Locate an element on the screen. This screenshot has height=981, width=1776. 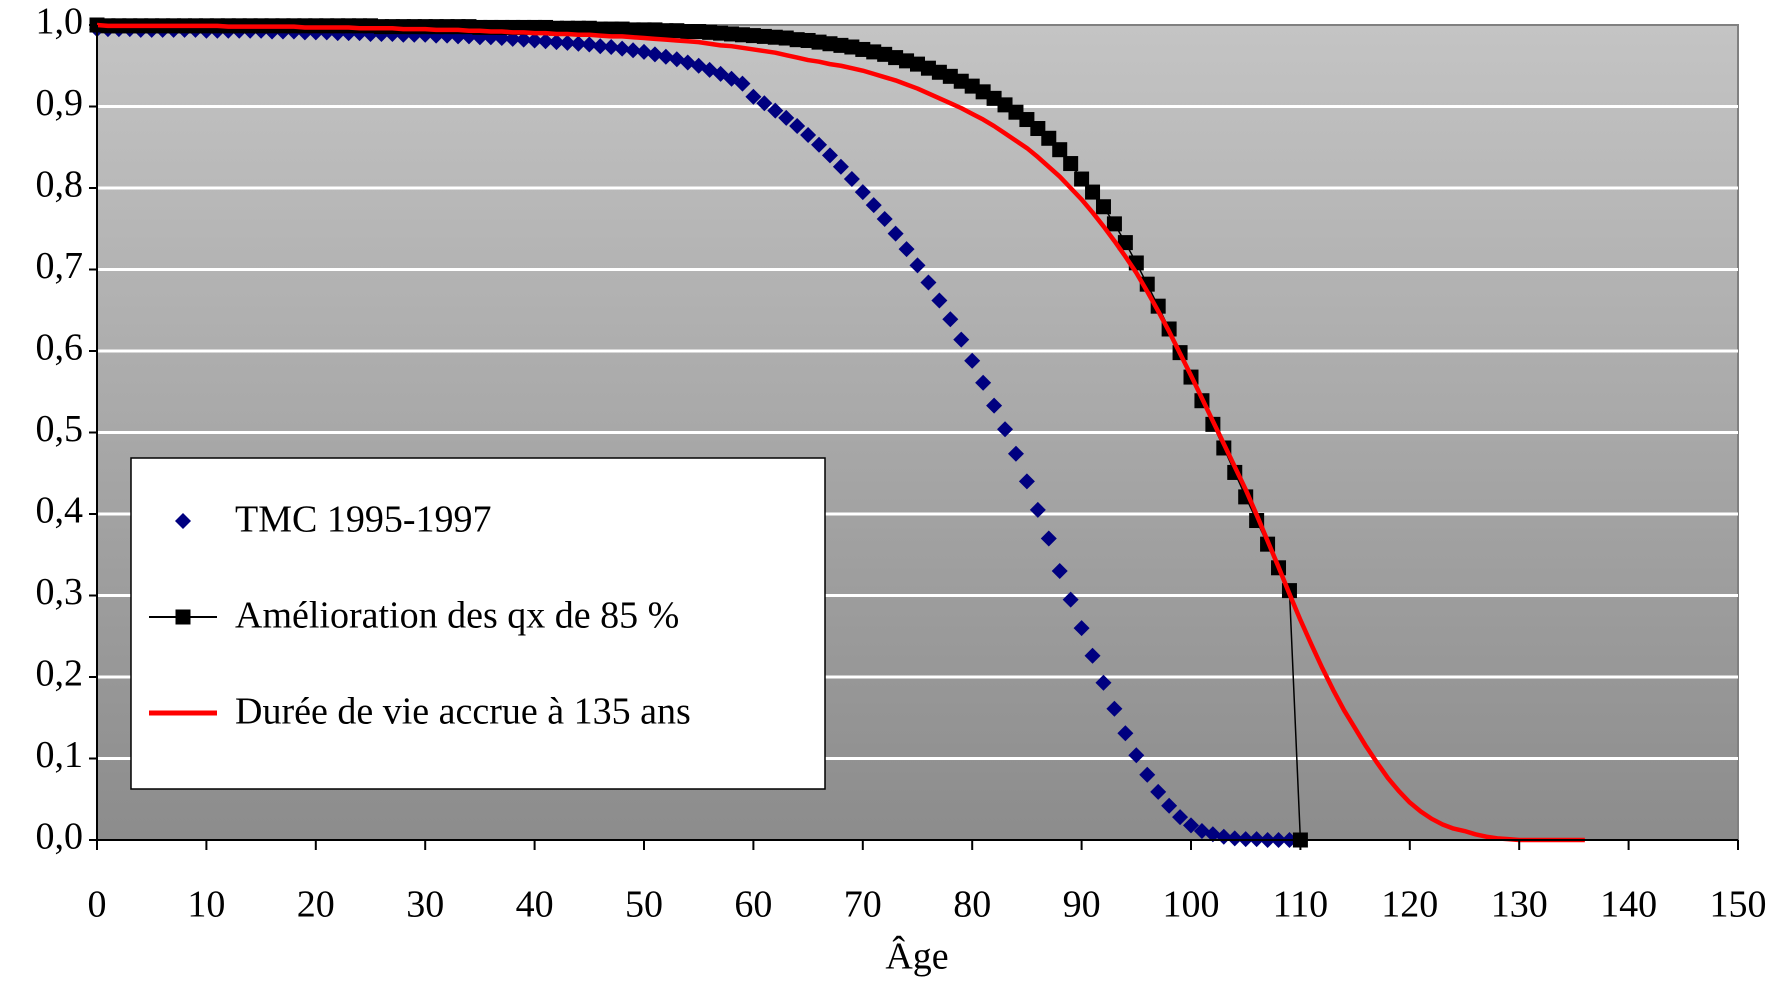
y-tick-label: 1,0 is located at coordinates (60, 22).